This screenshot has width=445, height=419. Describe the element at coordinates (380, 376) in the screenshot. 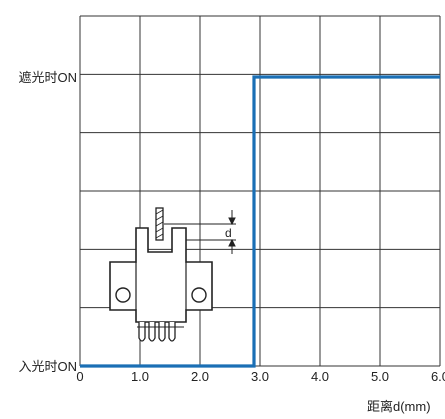

I see `x-tick-label: 5.0` at that location.